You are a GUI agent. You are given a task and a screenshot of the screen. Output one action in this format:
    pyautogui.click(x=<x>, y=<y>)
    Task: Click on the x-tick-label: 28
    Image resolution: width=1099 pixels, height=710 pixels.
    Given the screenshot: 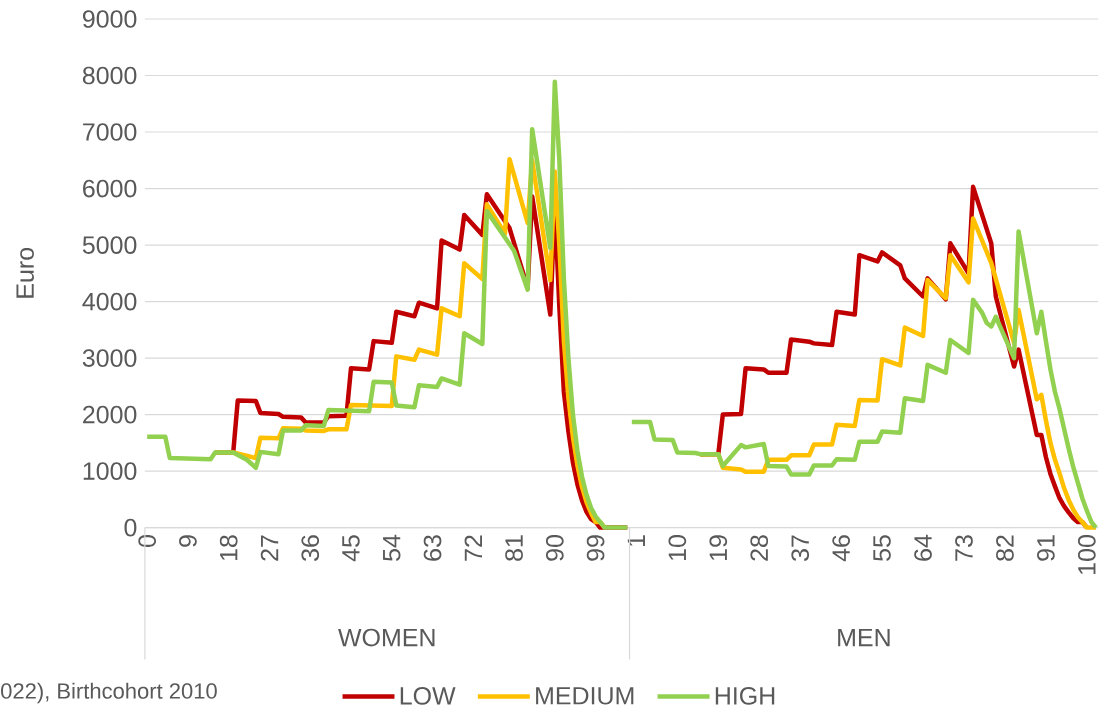 What is the action you would take?
    pyautogui.click(x=759, y=548)
    